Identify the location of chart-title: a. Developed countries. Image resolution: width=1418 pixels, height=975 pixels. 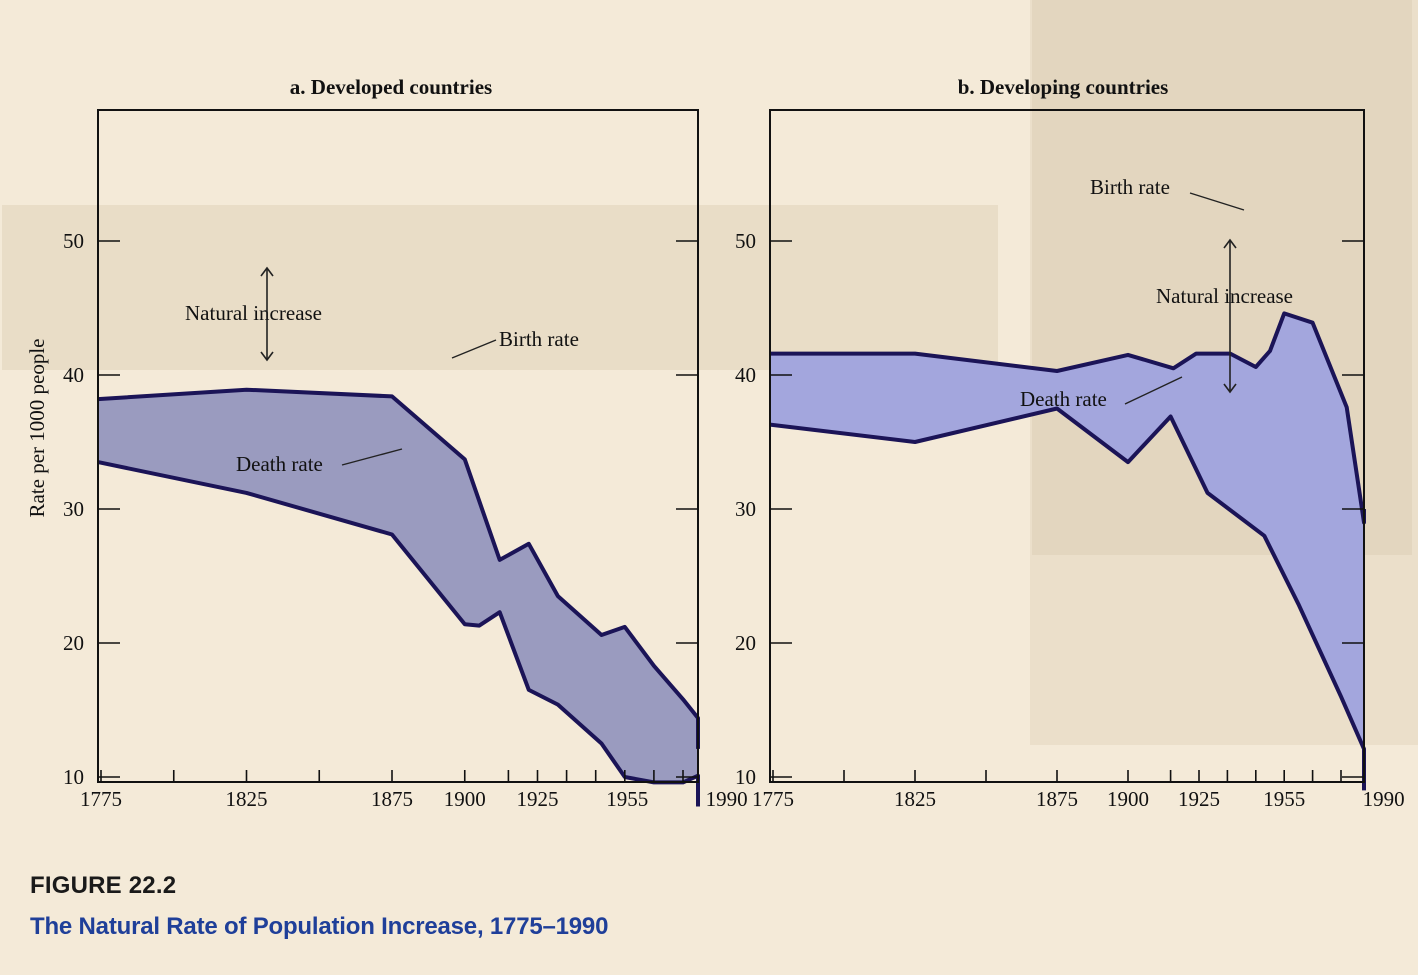
(391, 87).